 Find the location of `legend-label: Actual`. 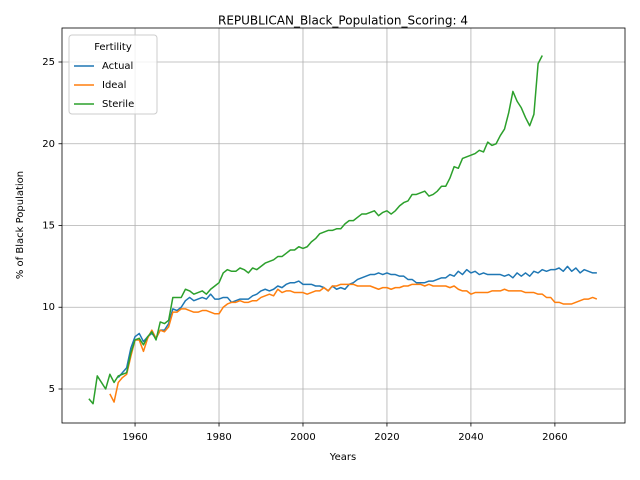

legend-label: Actual is located at coordinates (117, 66).